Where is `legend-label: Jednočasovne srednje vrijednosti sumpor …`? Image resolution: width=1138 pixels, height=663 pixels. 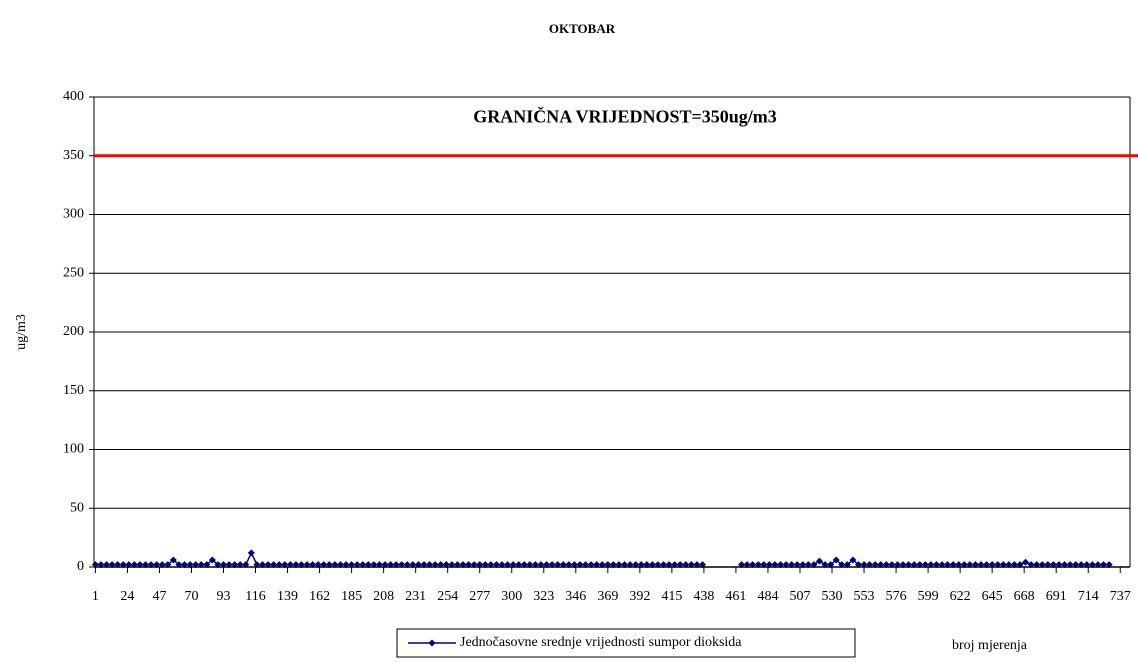 legend-label: Jednočasovne srednje vrijednosti sumpor … is located at coordinates (601, 642).